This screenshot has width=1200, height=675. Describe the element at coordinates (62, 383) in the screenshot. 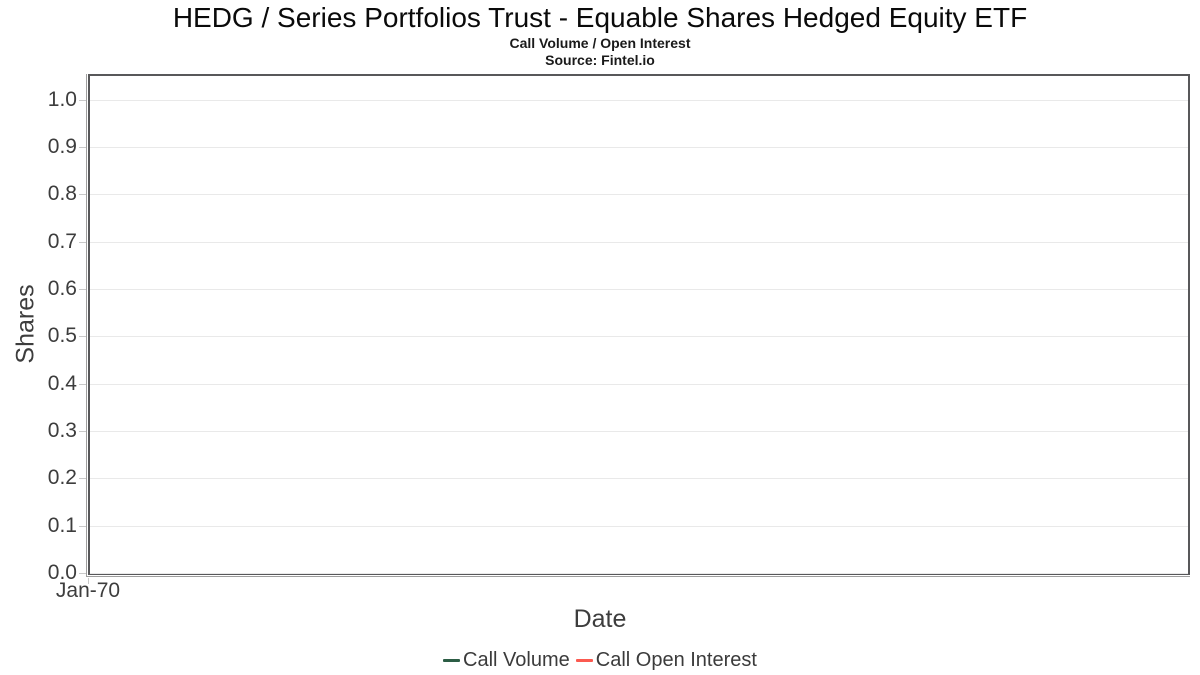

I see `y-tick-label: 0.4` at that location.